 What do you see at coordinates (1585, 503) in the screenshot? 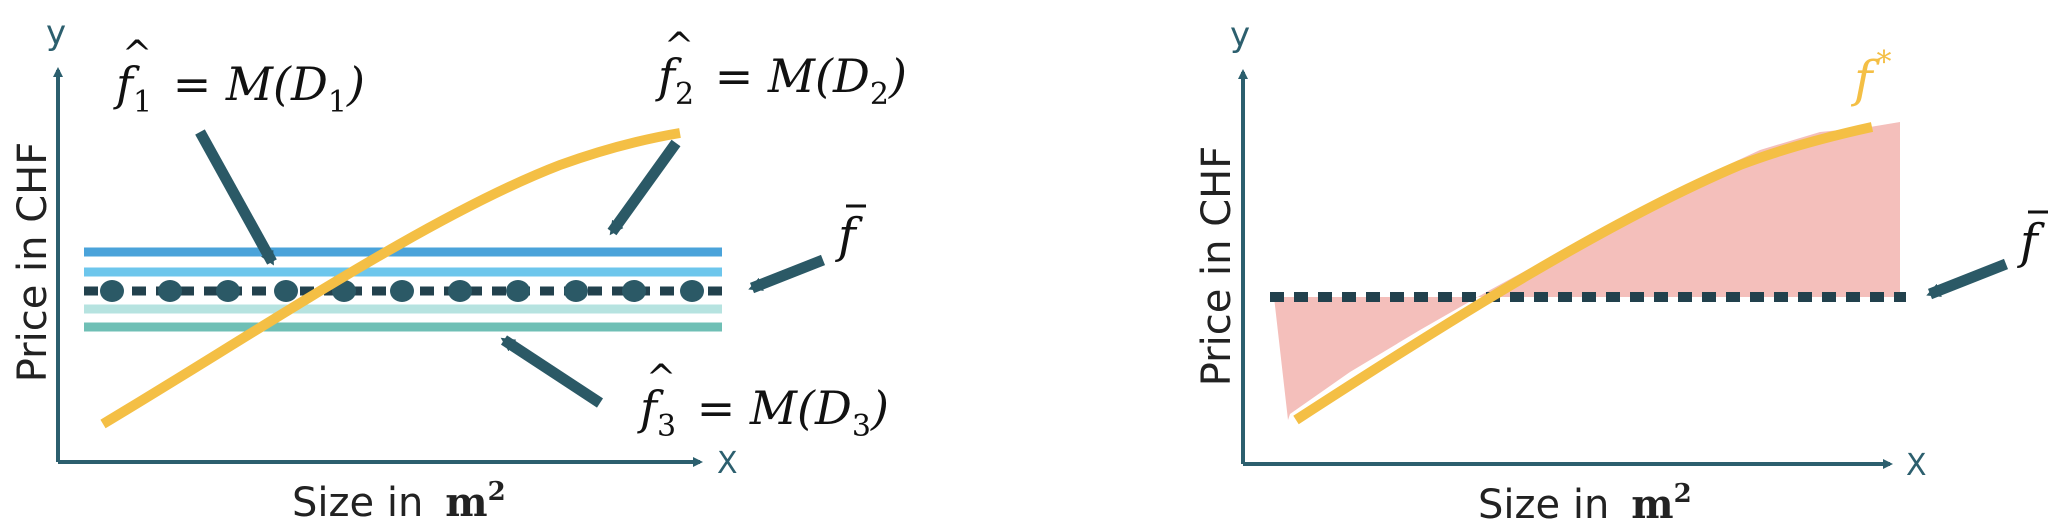
I see `right-x-axis-title: Size in m2` at bounding box center [1585, 503].